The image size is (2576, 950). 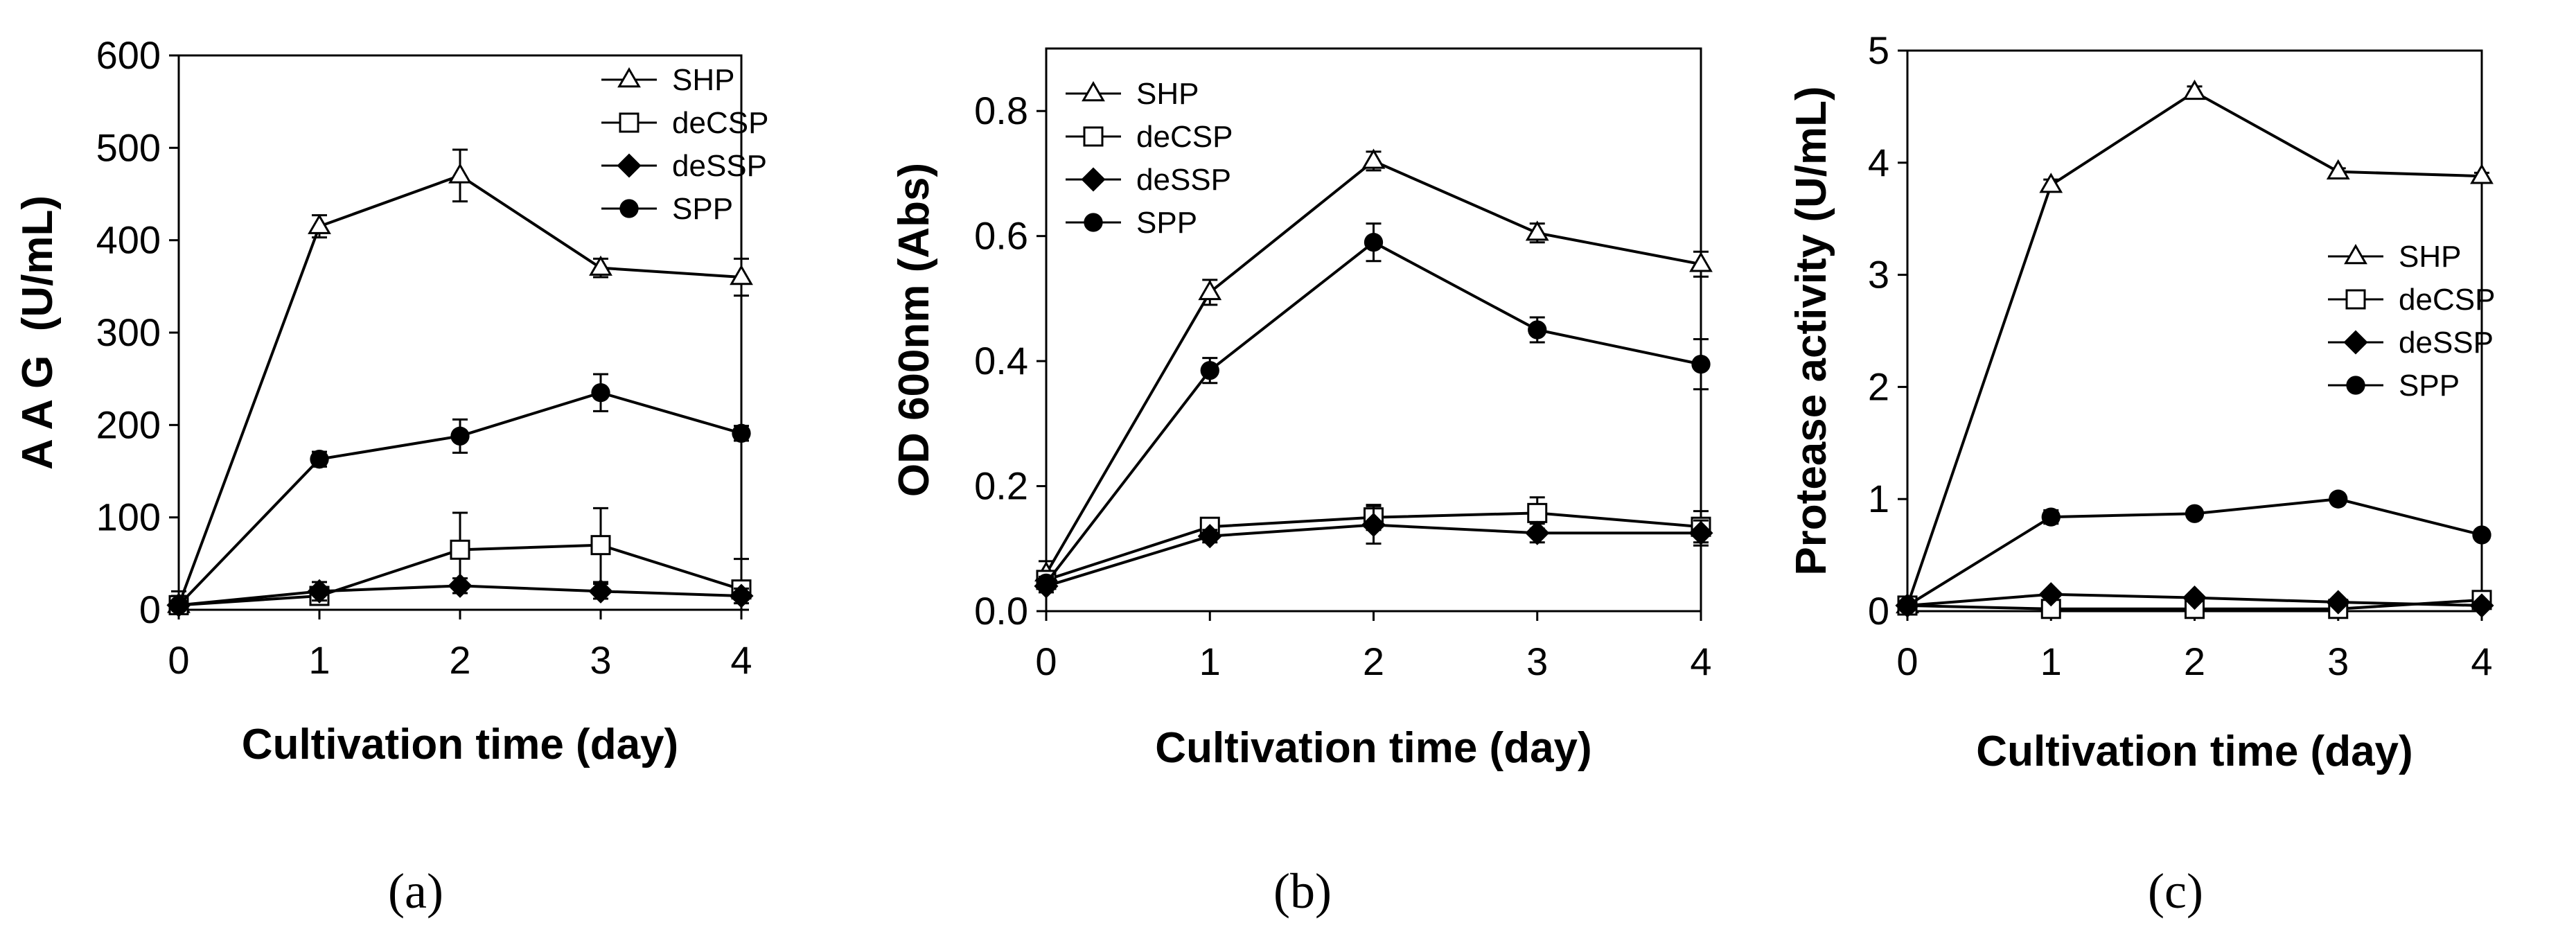 I want to click on y-axis-title: Protease activity (U/mL), so click(x=1811, y=331).